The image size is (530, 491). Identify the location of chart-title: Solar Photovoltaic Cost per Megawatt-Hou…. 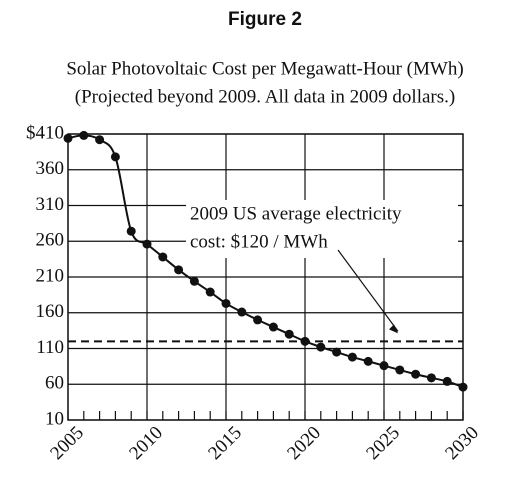
(264, 68).